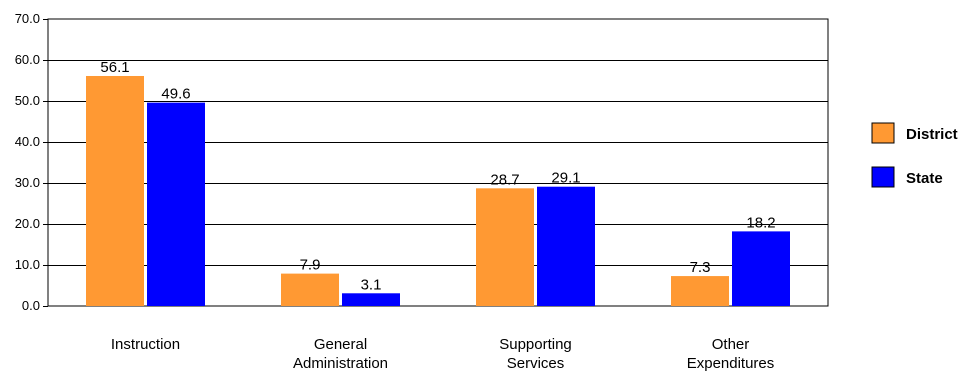 This screenshot has height=376, width=970. What do you see at coordinates (175, 94) in the screenshot?
I see `data-label: 49.6` at bounding box center [175, 94].